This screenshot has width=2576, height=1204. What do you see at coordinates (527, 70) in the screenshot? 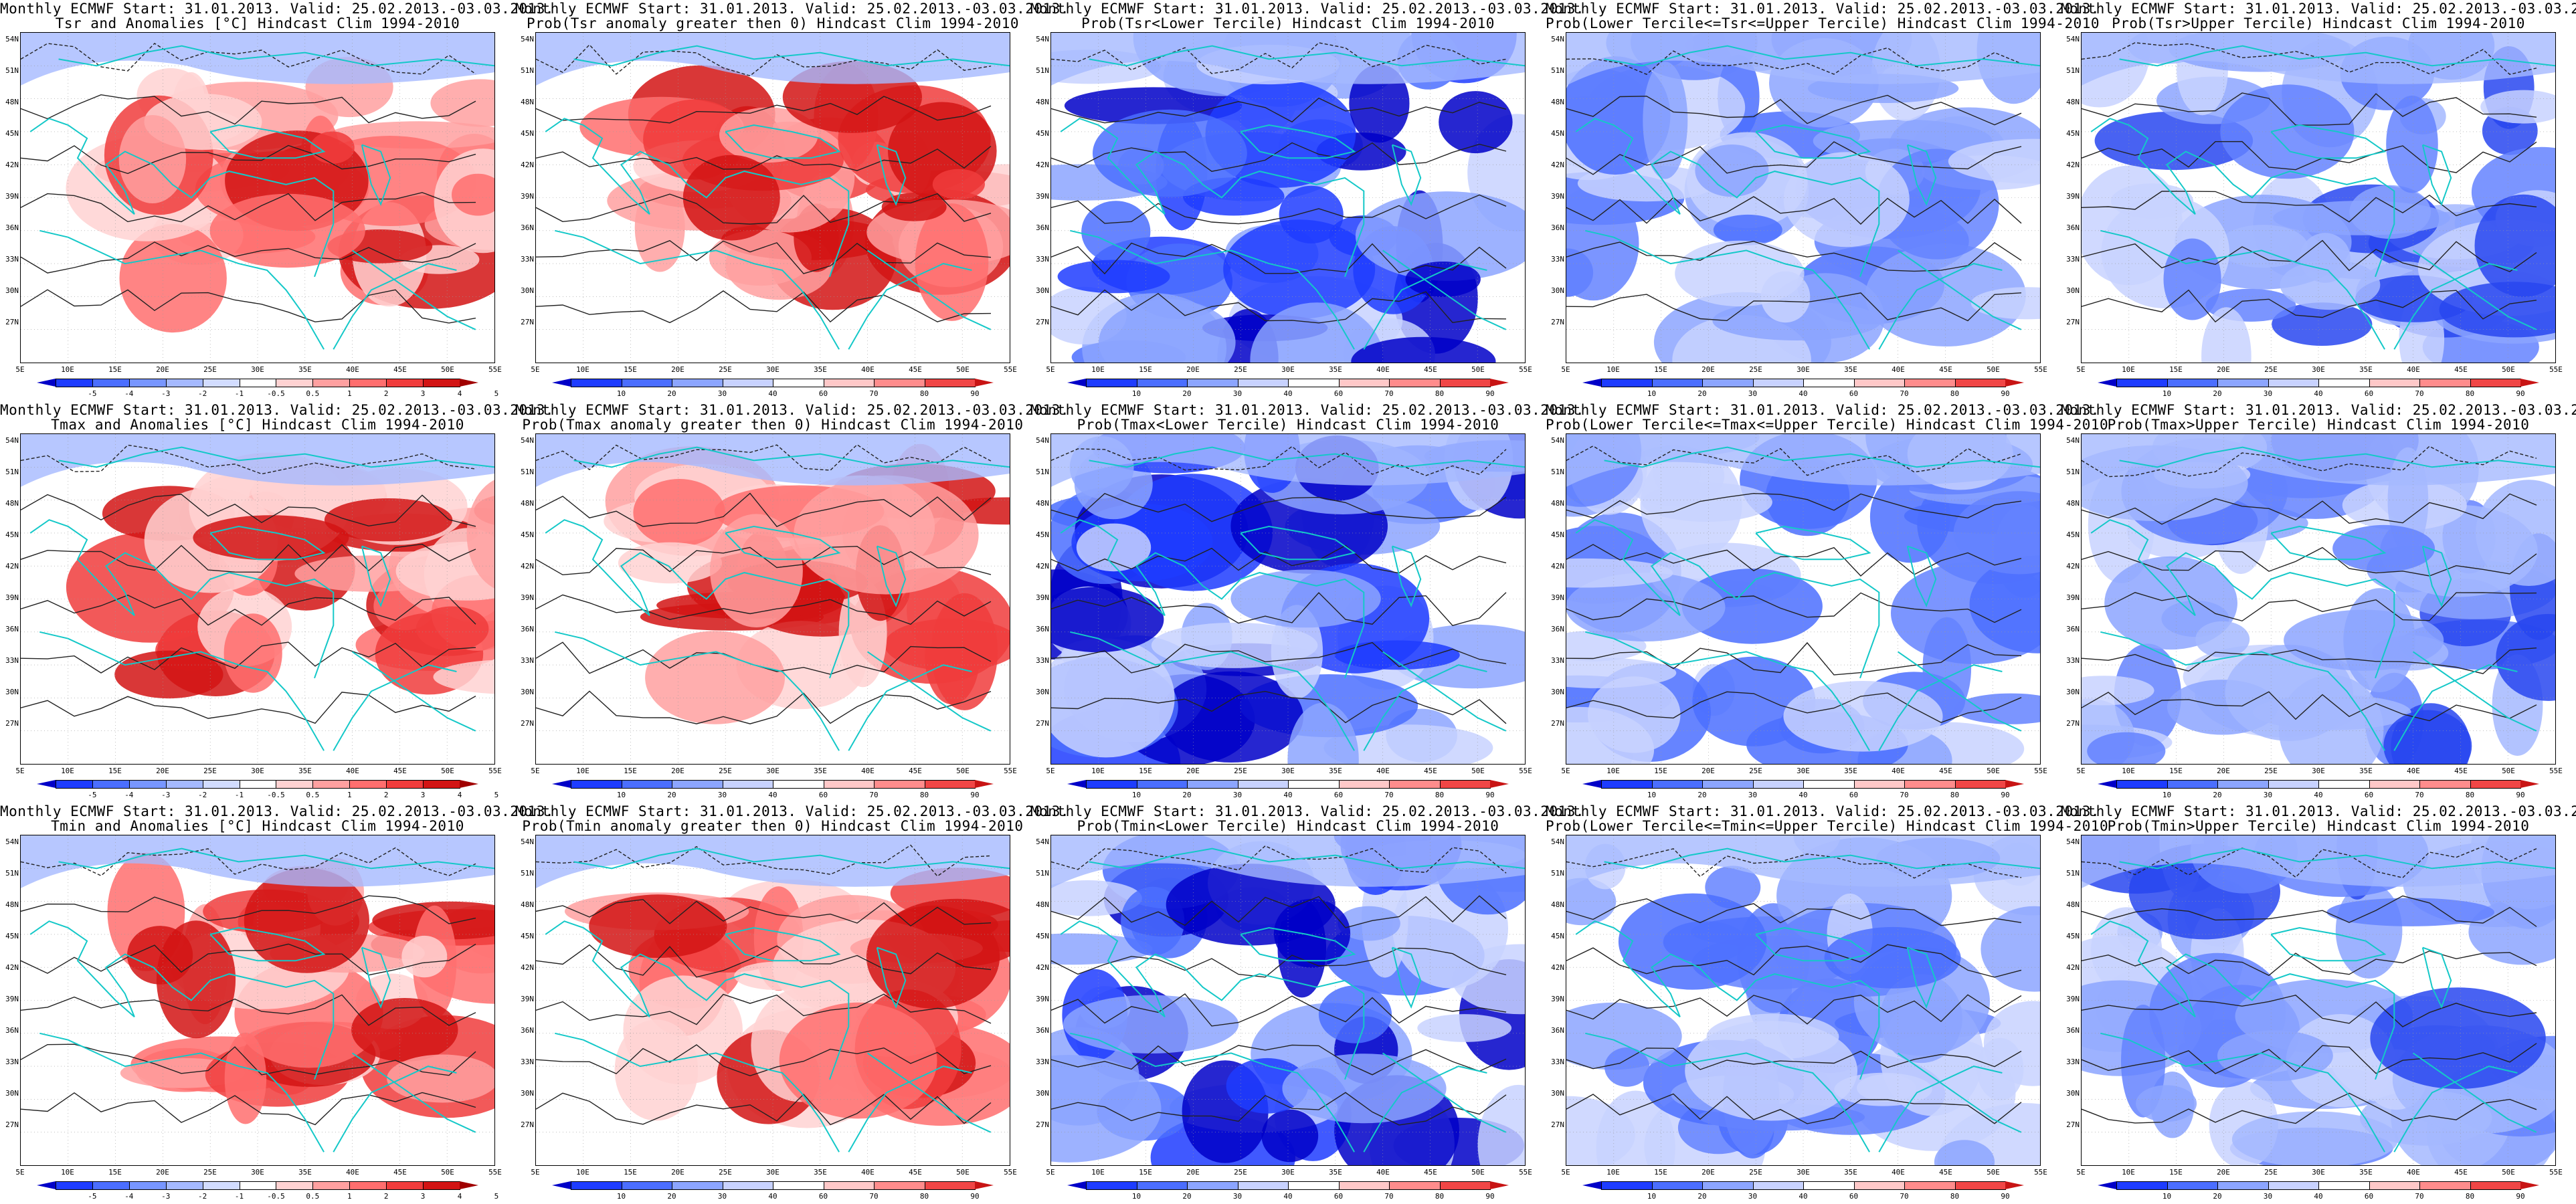
I see `lat-tick-label: 51N` at bounding box center [527, 70].